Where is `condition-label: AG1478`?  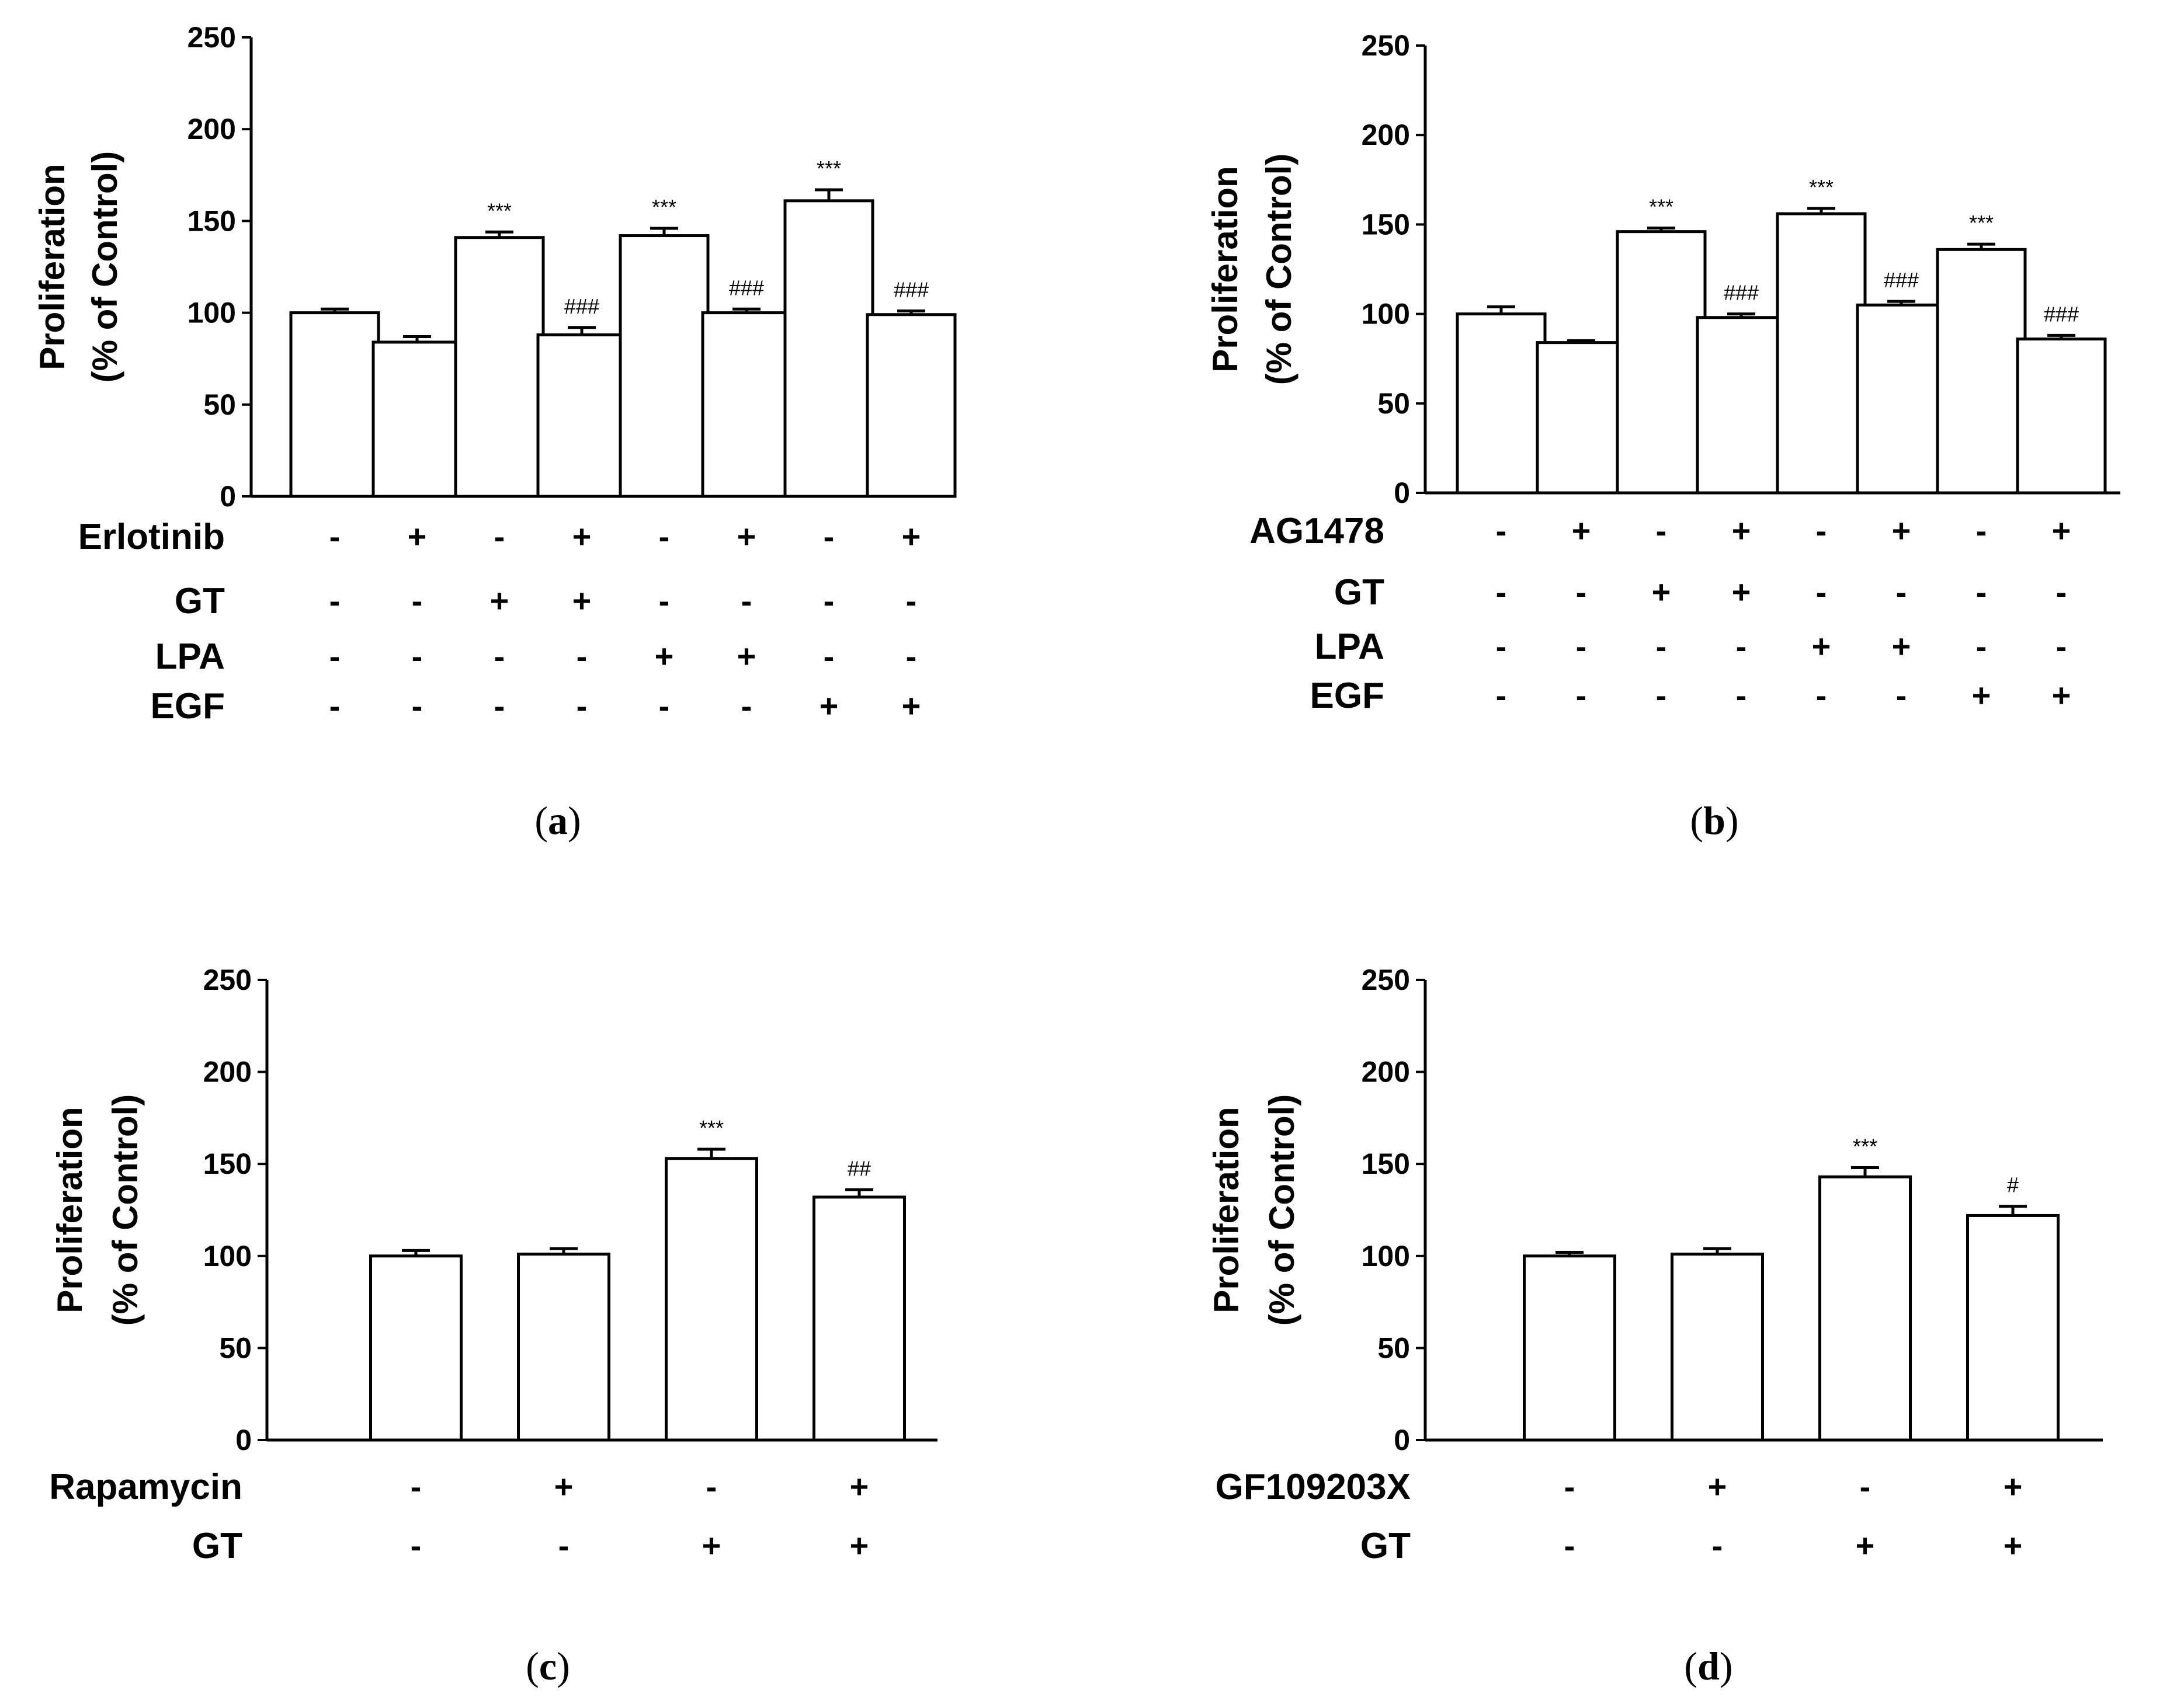
condition-label: AG1478 is located at coordinates (1316, 531).